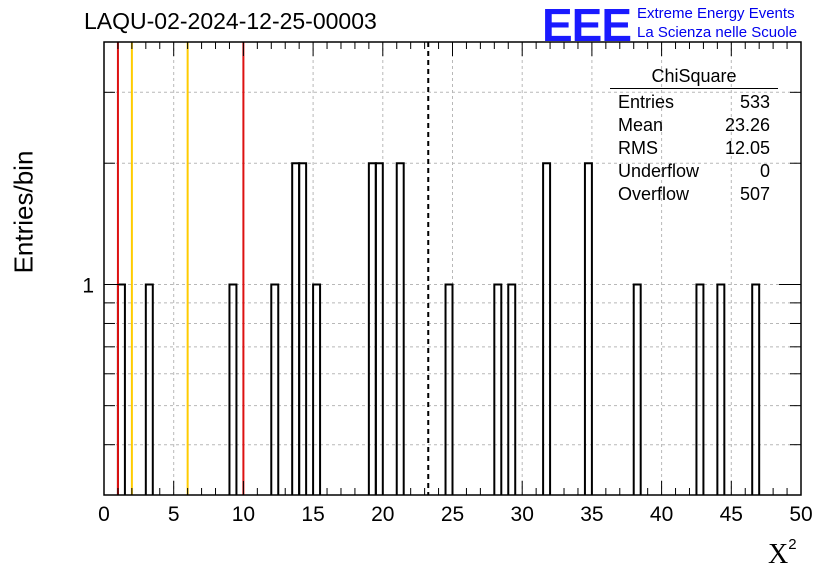 The width and height of the screenshot is (836, 572). What do you see at coordinates (747, 125) in the screenshot?
I see `stats-value: 23.26` at bounding box center [747, 125].